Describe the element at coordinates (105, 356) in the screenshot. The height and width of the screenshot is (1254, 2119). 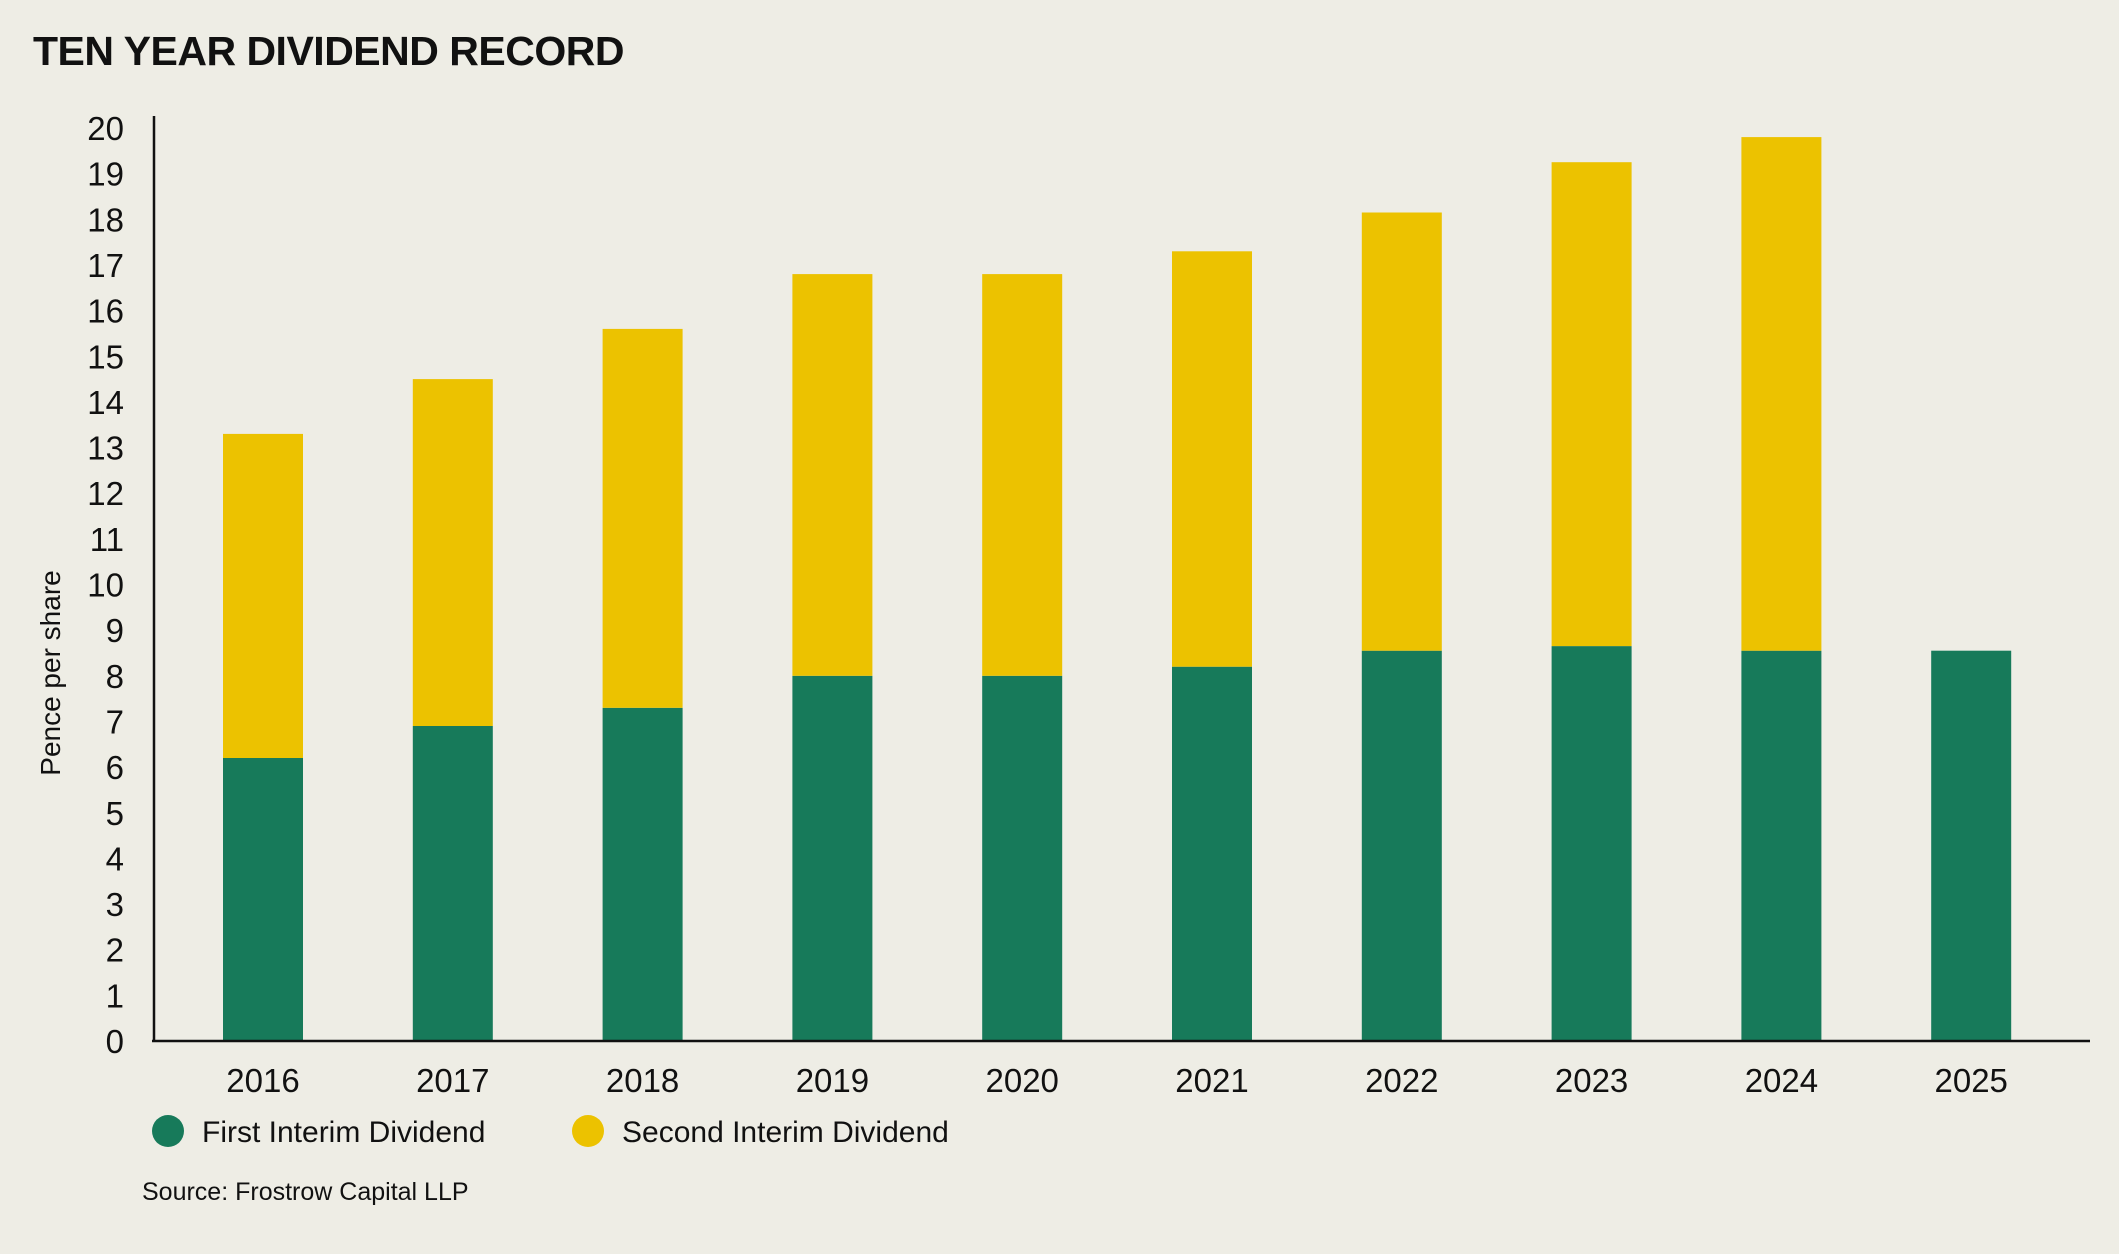
I see `y-tick-label: 15` at that location.